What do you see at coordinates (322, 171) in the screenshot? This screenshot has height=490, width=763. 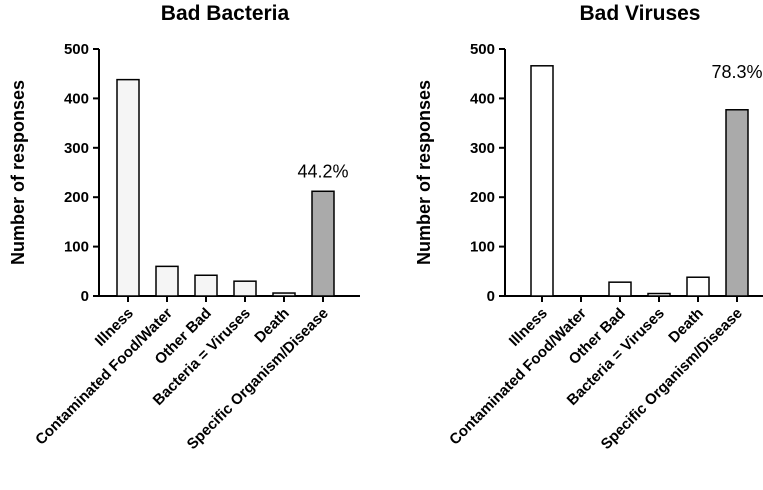 I see `percentage-annotation: 44.2%` at bounding box center [322, 171].